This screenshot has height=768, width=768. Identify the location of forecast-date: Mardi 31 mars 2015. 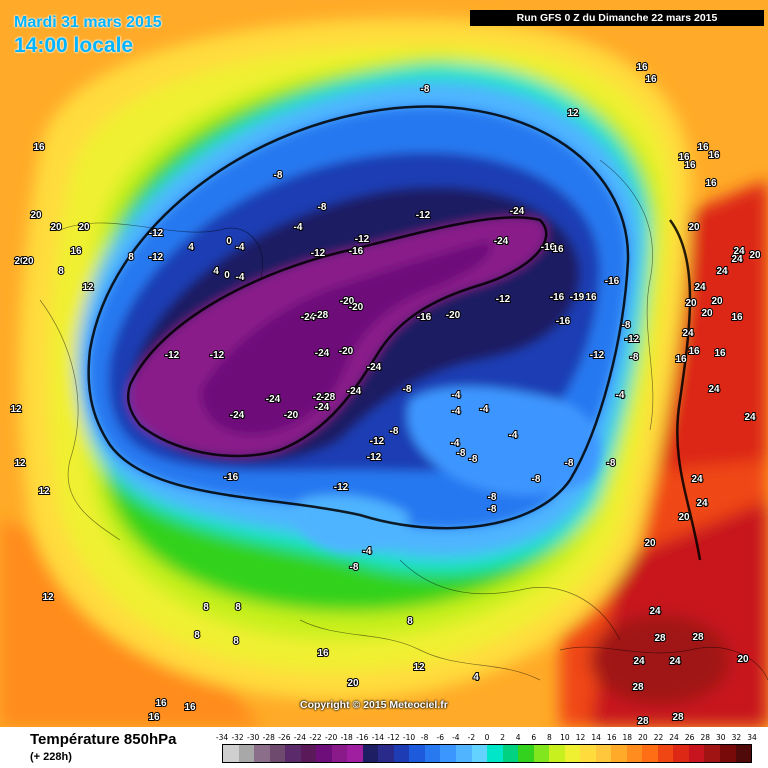
(88, 22).